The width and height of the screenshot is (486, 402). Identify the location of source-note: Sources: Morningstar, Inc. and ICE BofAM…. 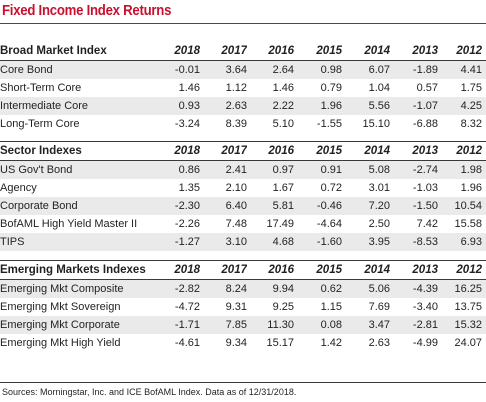
(149, 392).